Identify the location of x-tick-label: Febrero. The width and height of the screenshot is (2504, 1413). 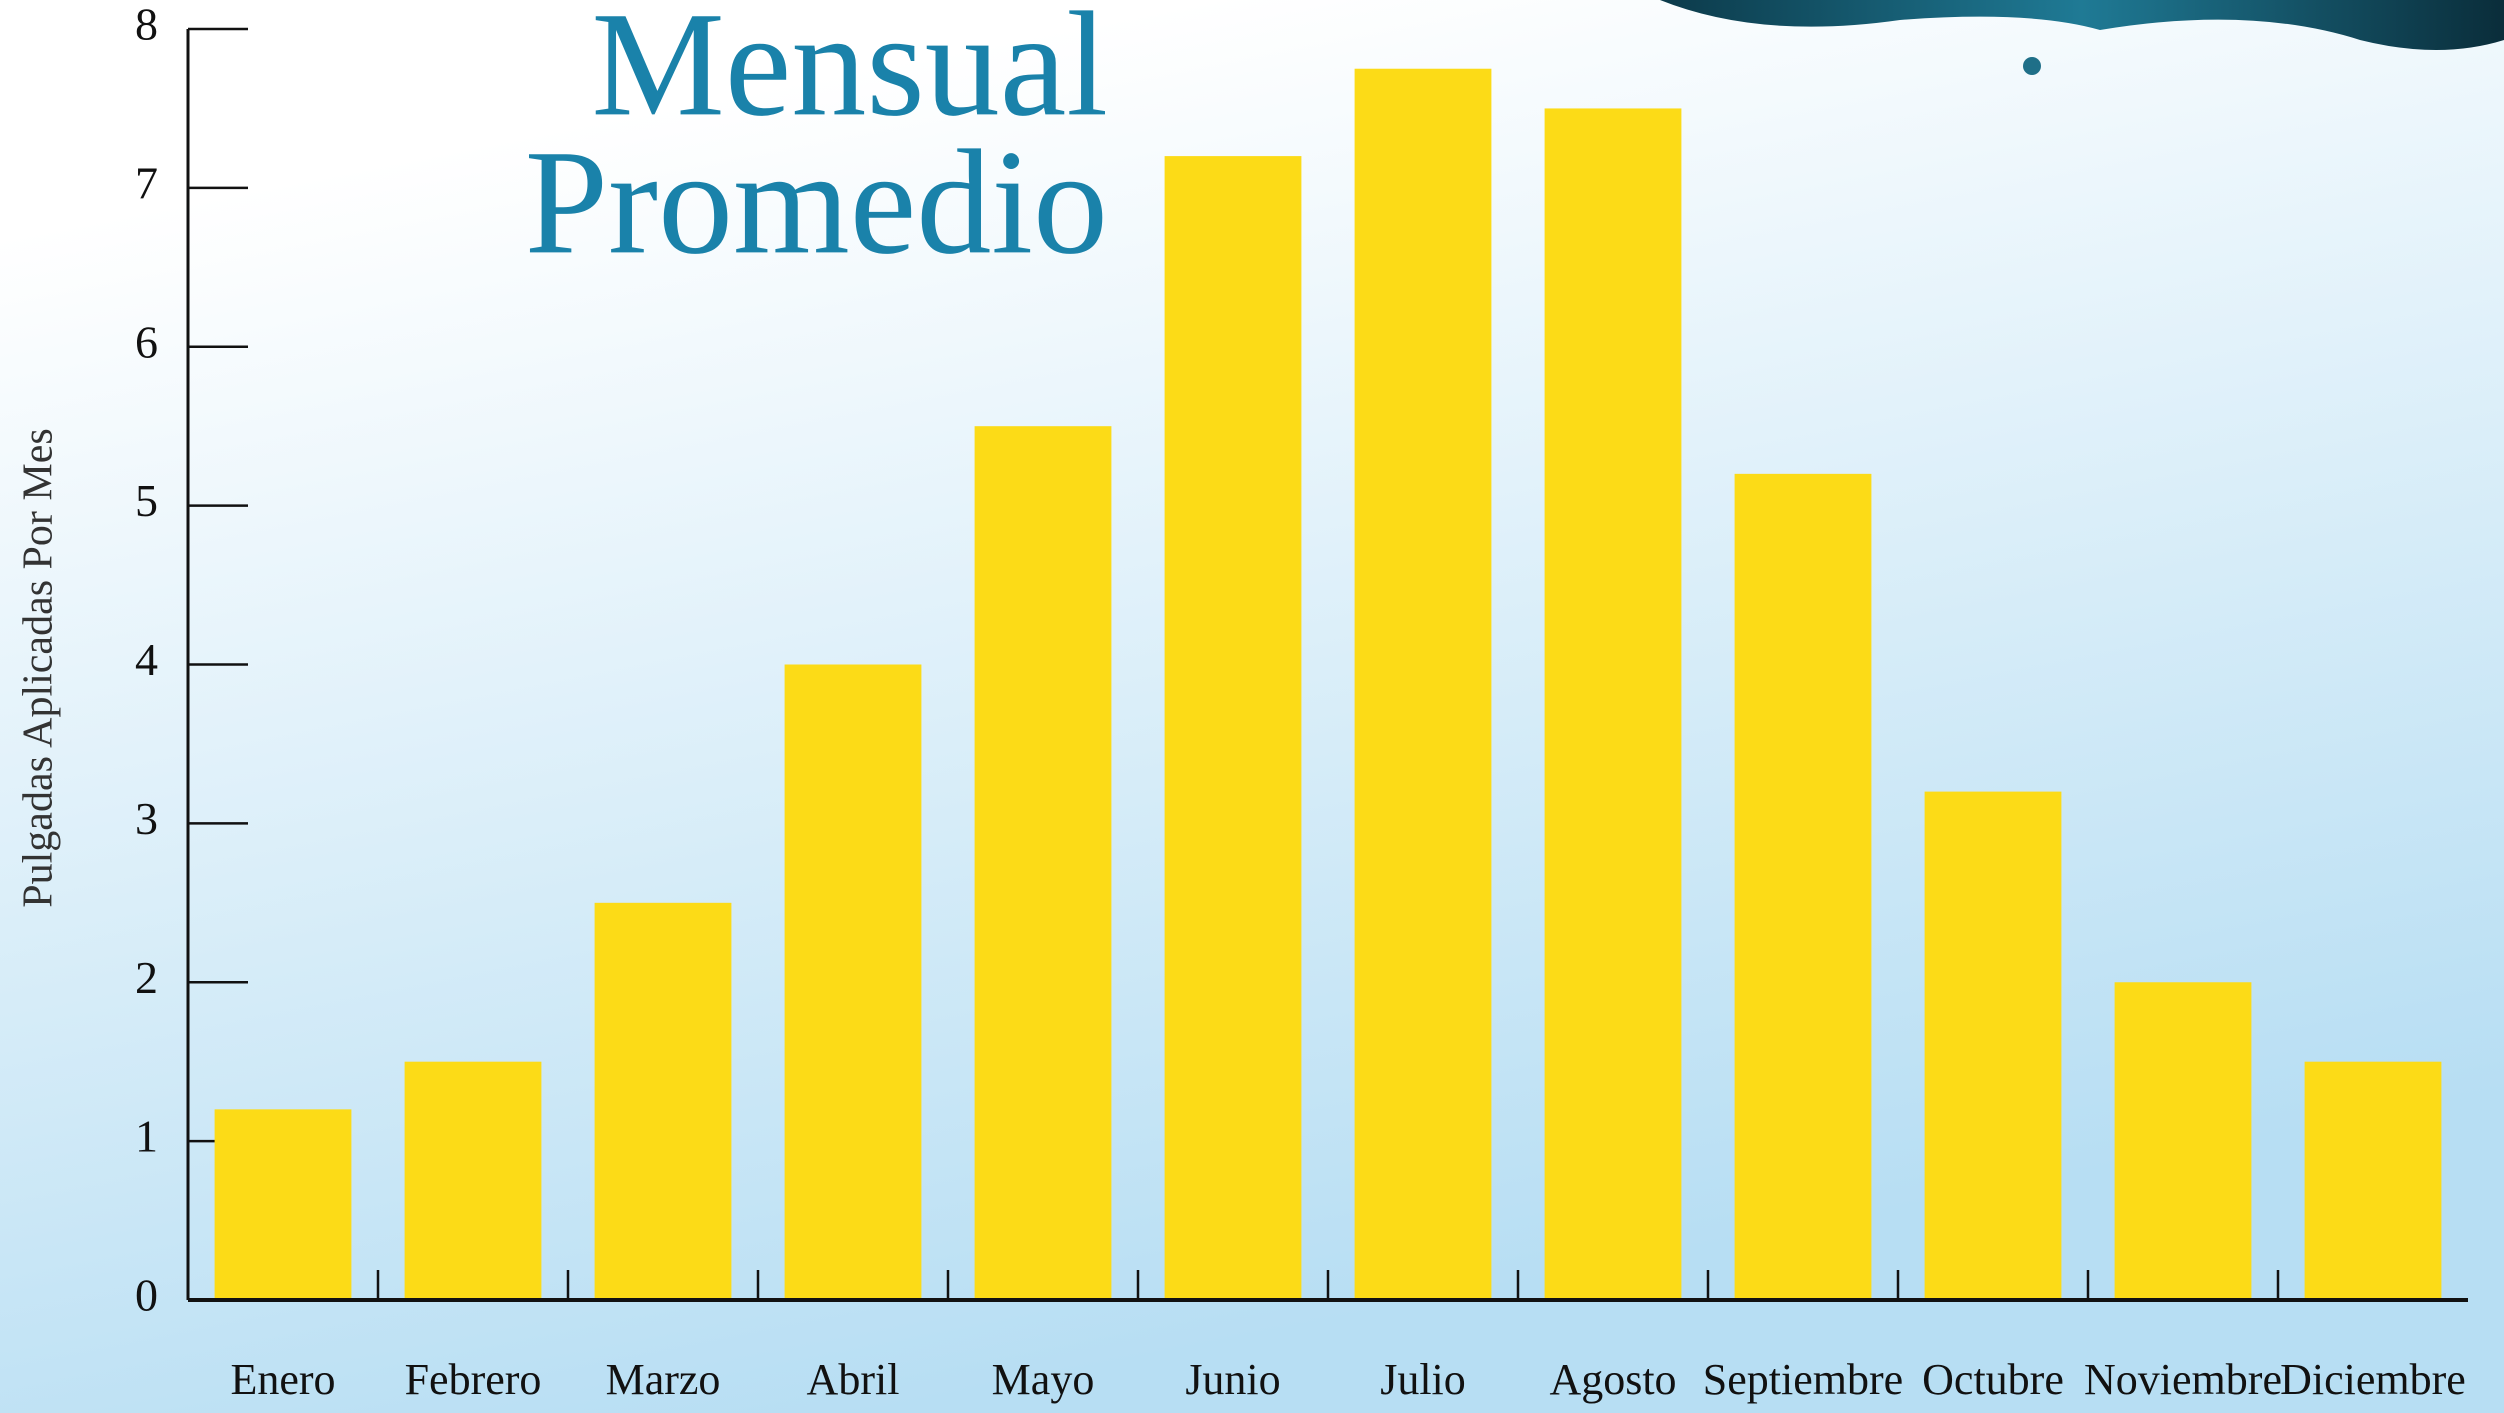
(473, 1379).